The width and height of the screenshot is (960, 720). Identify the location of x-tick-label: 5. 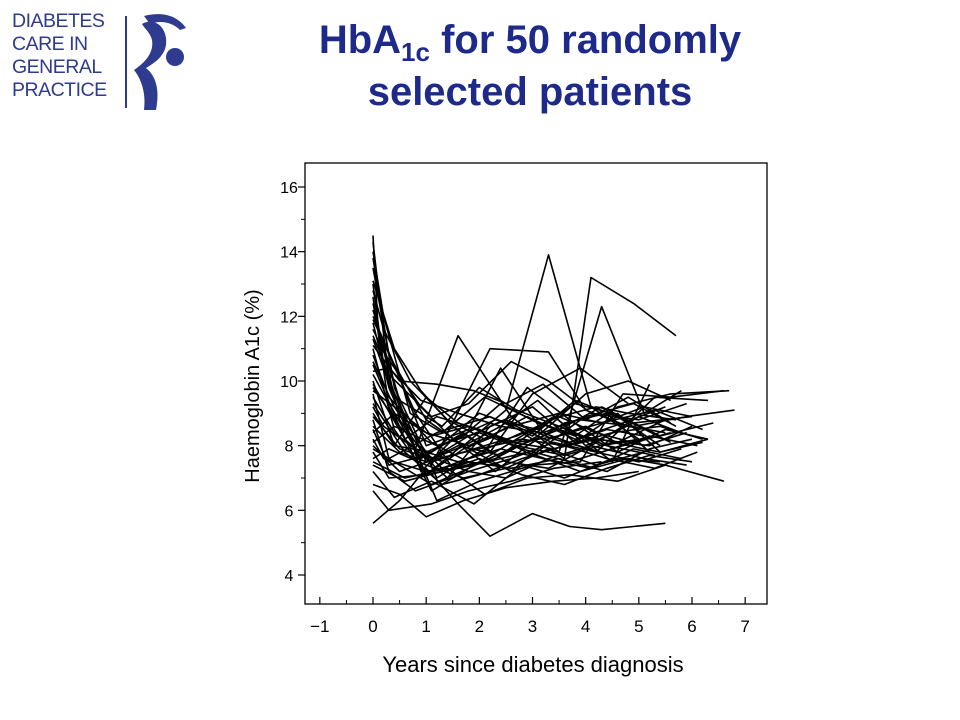
(638, 626).